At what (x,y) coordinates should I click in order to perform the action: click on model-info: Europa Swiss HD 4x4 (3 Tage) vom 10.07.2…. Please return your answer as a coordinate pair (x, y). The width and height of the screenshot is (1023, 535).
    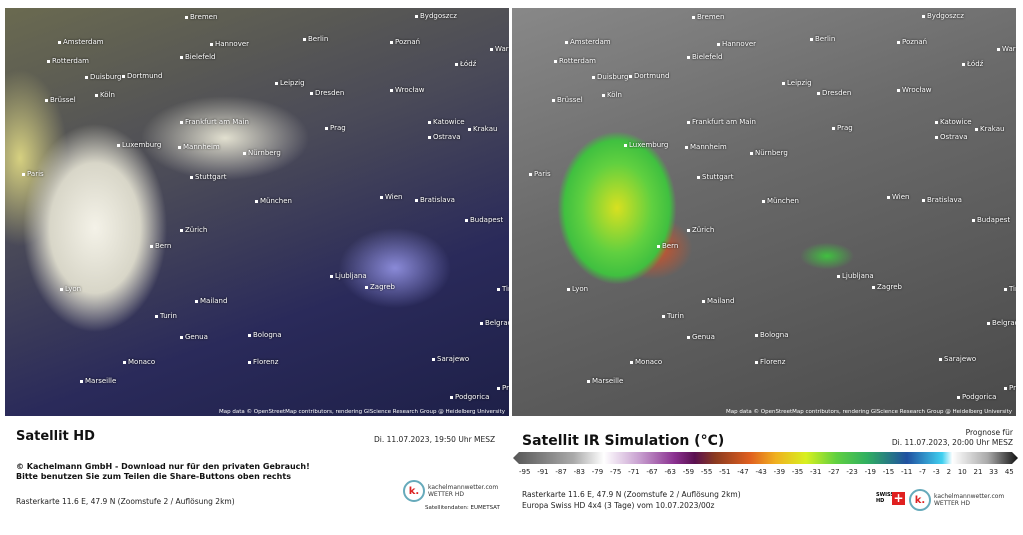
    Looking at the image, I should click on (618, 505).